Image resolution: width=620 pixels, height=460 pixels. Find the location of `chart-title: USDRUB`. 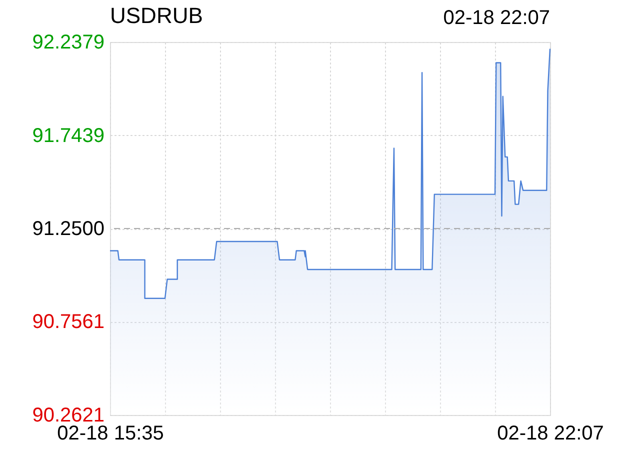

chart-title: USDRUB is located at coordinates (156, 15).